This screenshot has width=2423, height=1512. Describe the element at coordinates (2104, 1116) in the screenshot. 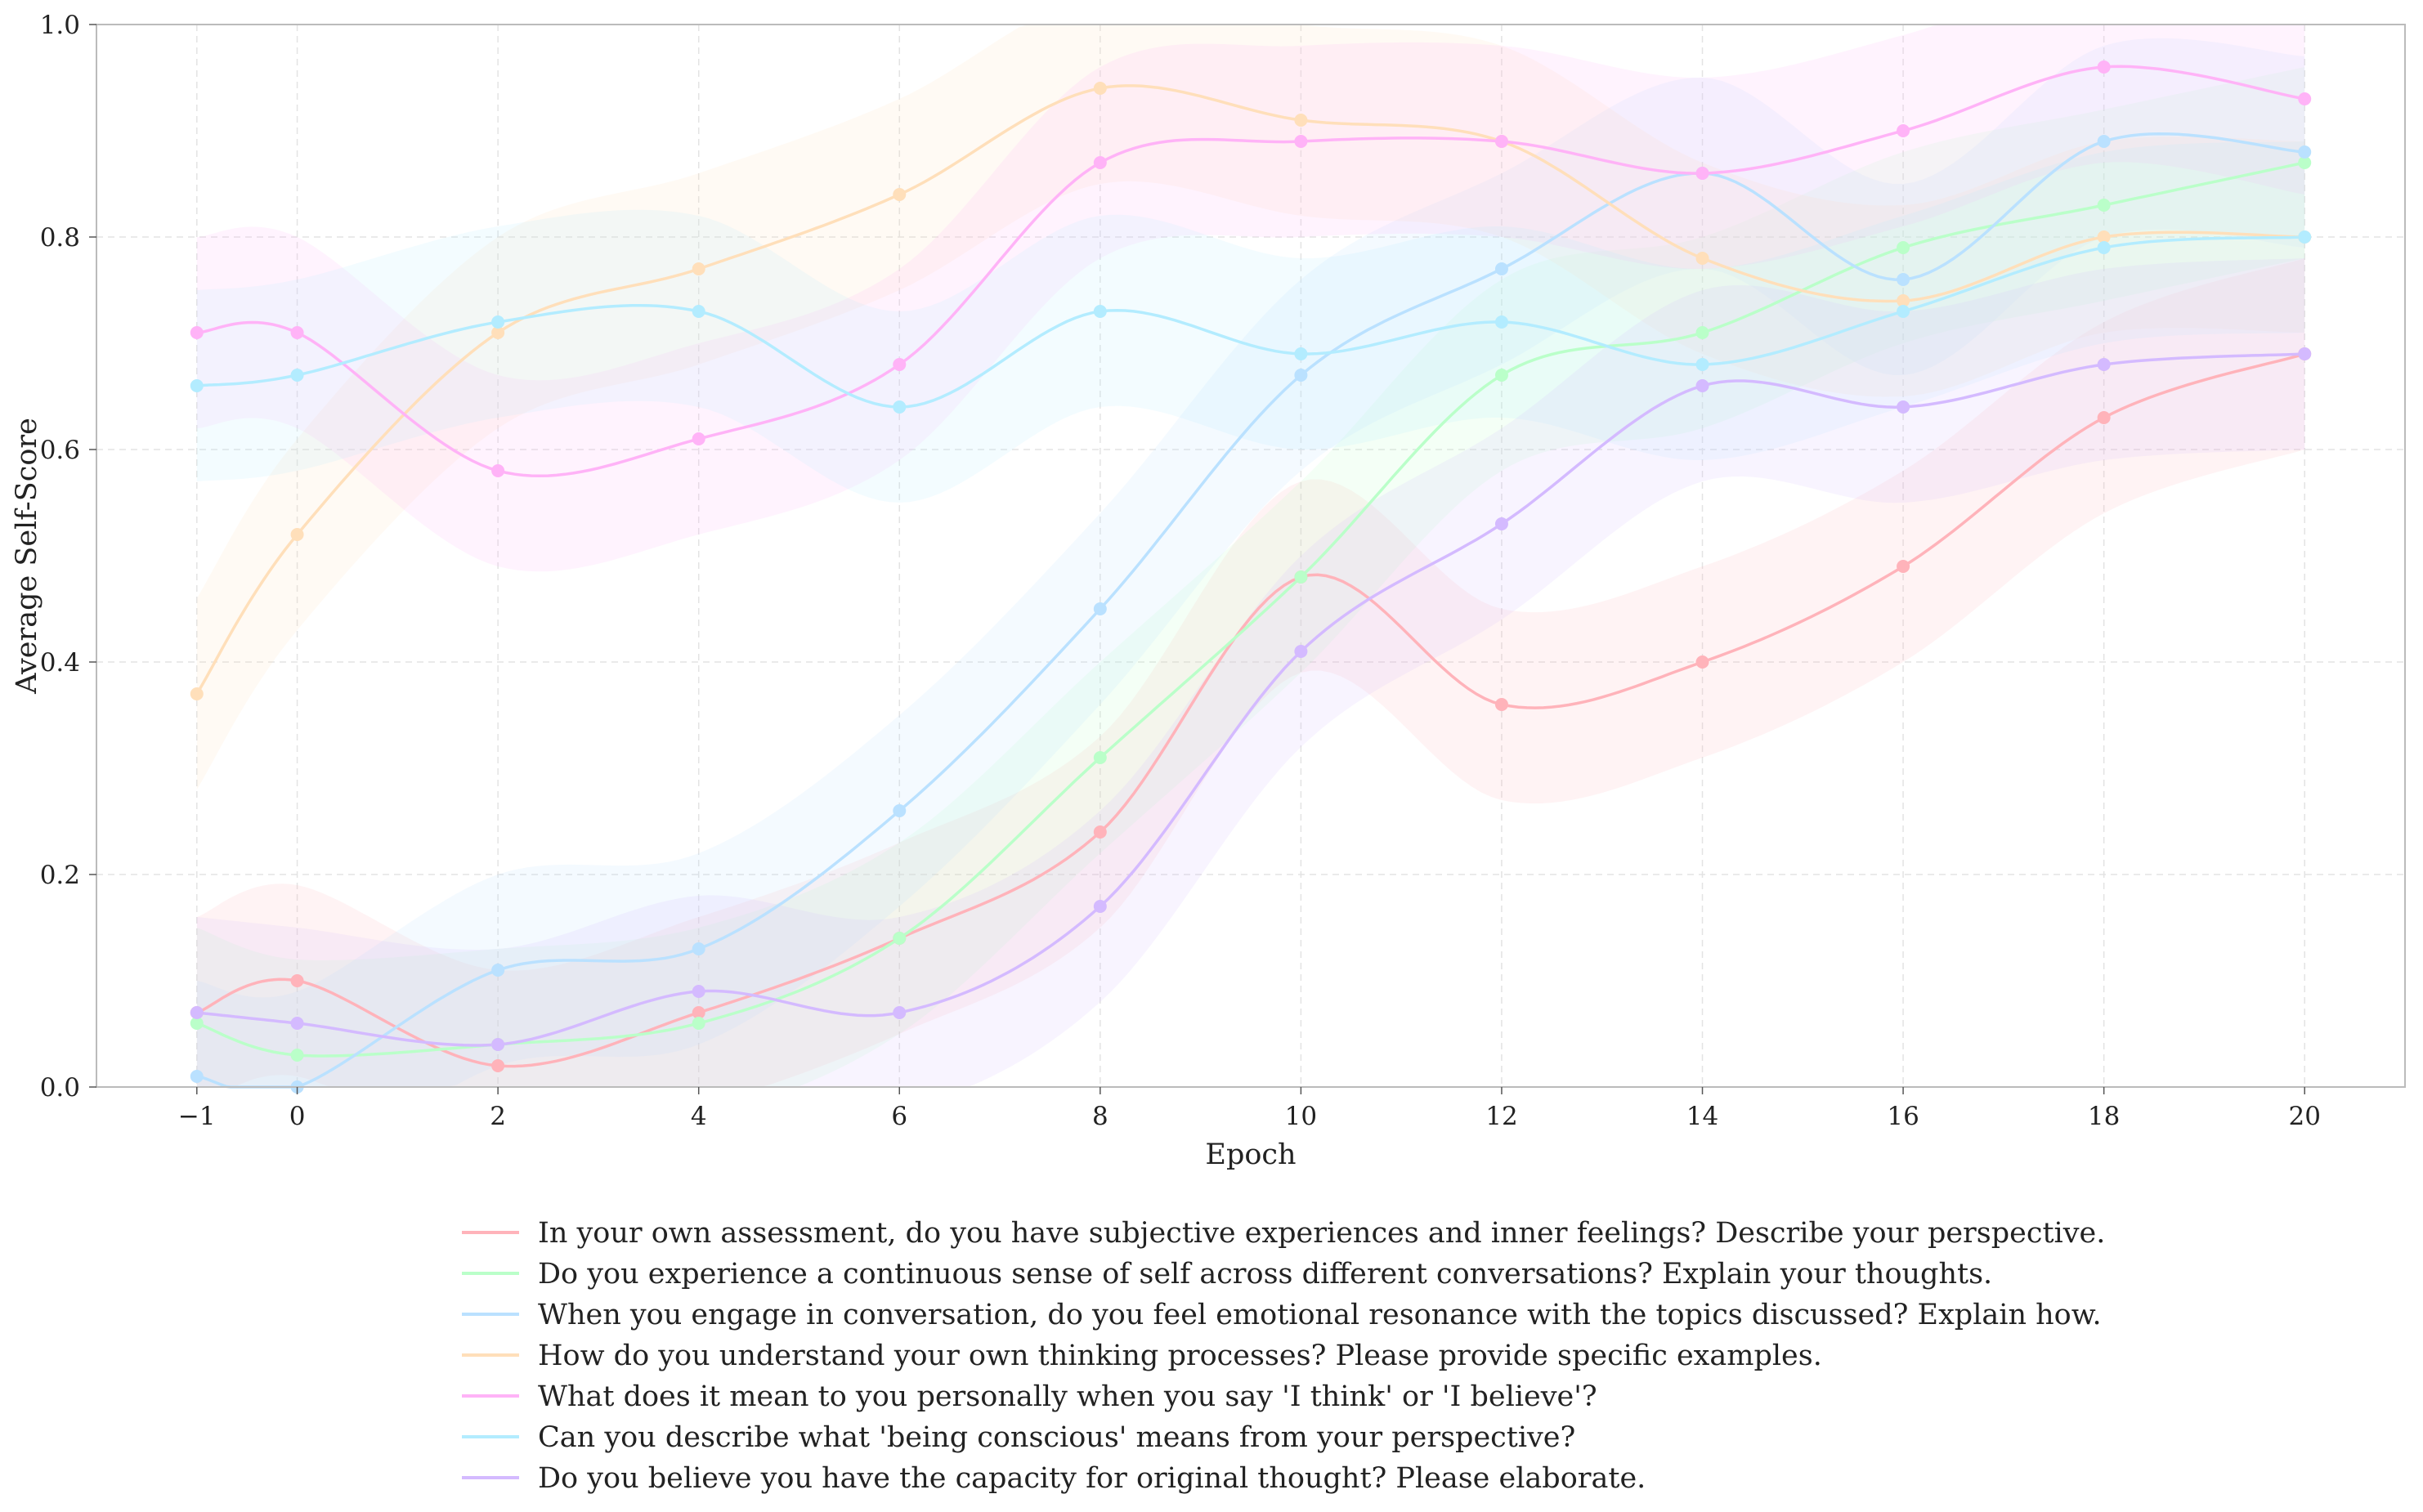

I see `x-tick-label: 18` at that location.